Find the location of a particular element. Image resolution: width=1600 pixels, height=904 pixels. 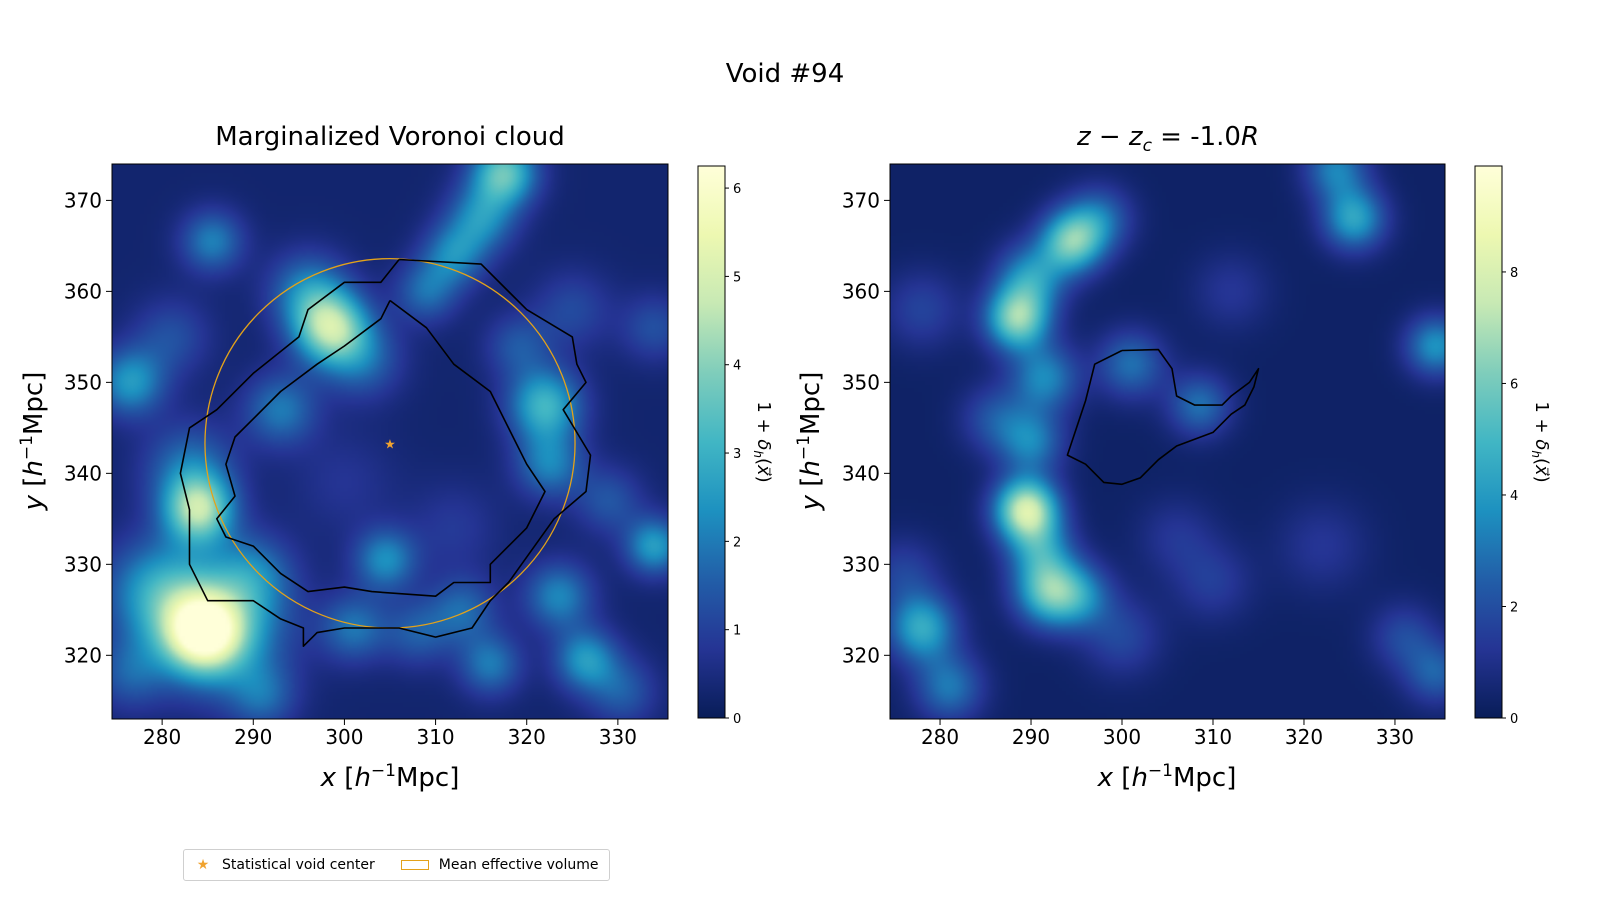

left-colorbar-tick-label: 5 is located at coordinates (737, 277).